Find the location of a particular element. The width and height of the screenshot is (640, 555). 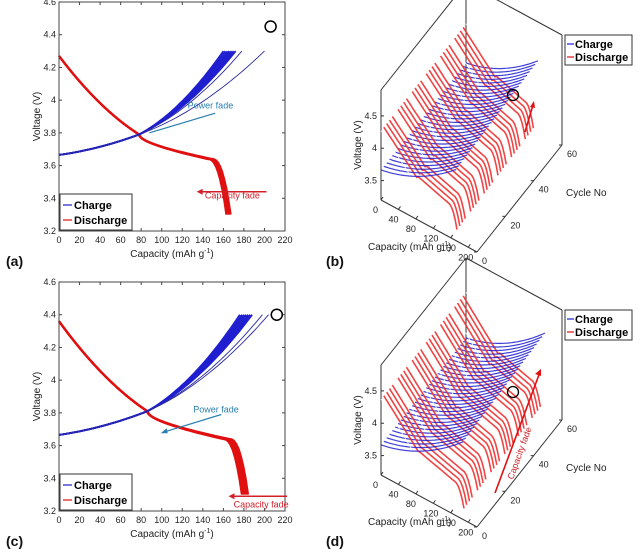

discharge-curve is located at coordinates (154, 407).